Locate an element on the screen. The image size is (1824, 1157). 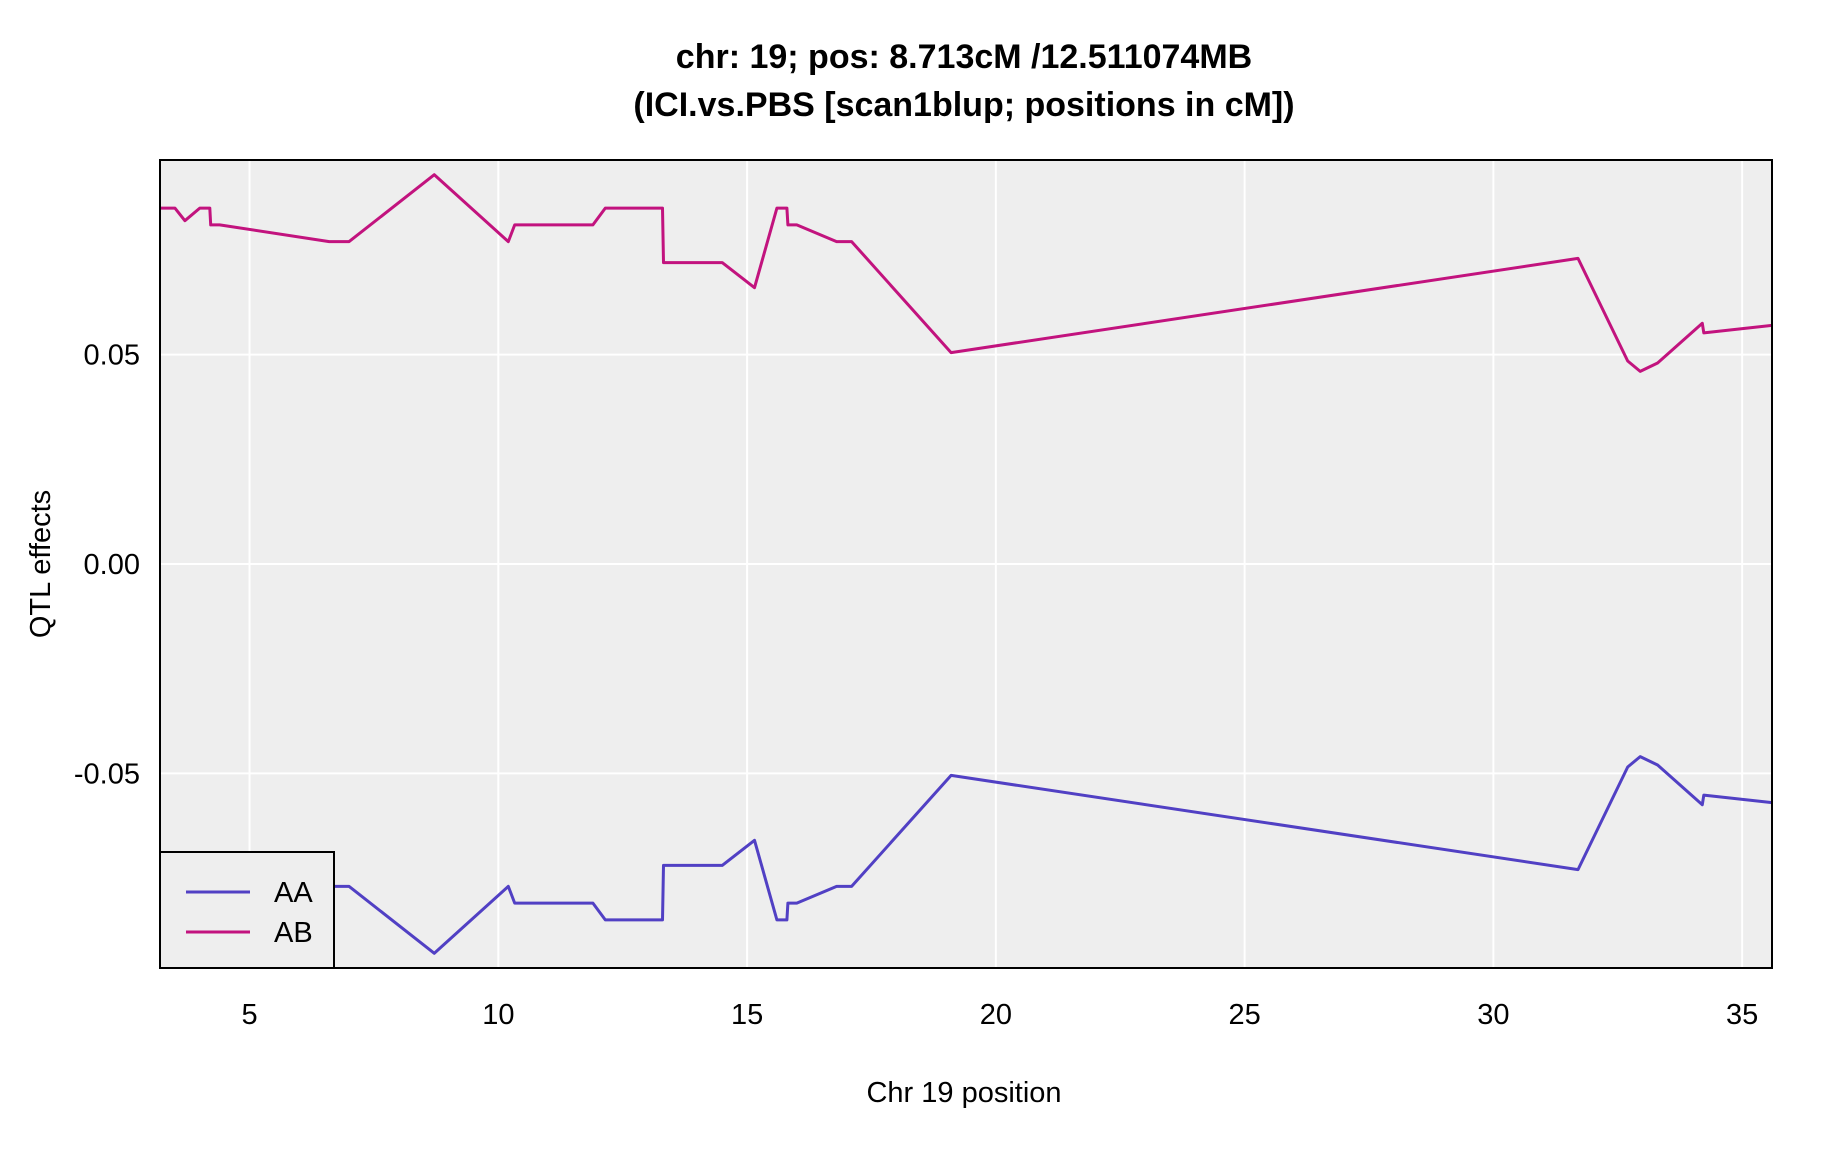
y-axis-ticks: -0.05 0.00 0.05 is located at coordinates (107, 565).